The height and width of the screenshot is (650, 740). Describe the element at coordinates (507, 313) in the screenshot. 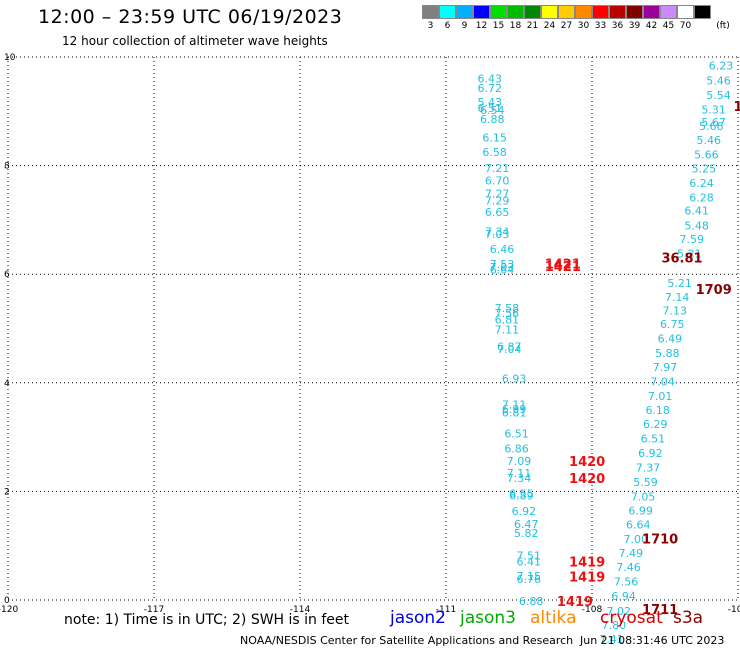

I see `wave-height-label-20: 7.56` at that location.